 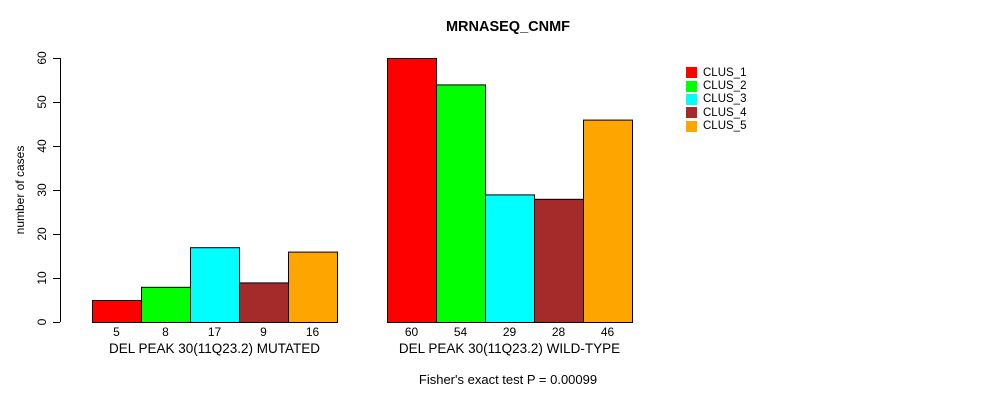 I want to click on legend: CLUS_1 CLUS_2 CLUS_3 CLUS_4 CLUS_5, so click(x=716, y=99).